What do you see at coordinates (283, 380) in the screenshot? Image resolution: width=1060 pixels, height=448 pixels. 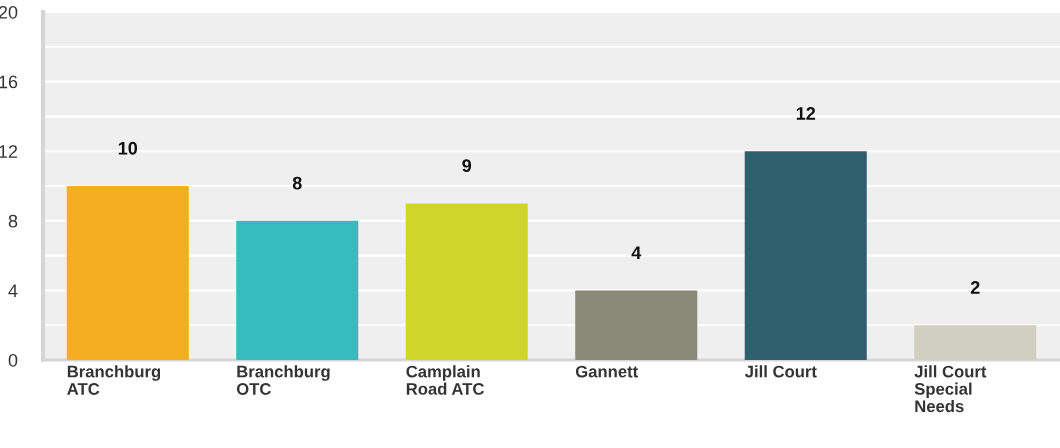 I see `x-tick-label: Branchburg OTC` at bounding box center [283, 380].